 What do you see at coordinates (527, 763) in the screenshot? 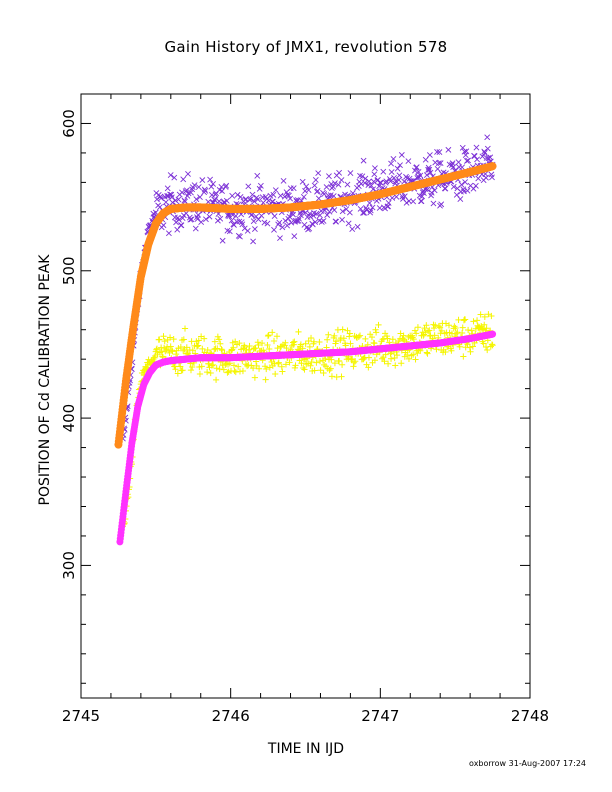
I see `footer-credit: oxborrow 31-Aug-2007 17:24` at bounding box center [527, 763].